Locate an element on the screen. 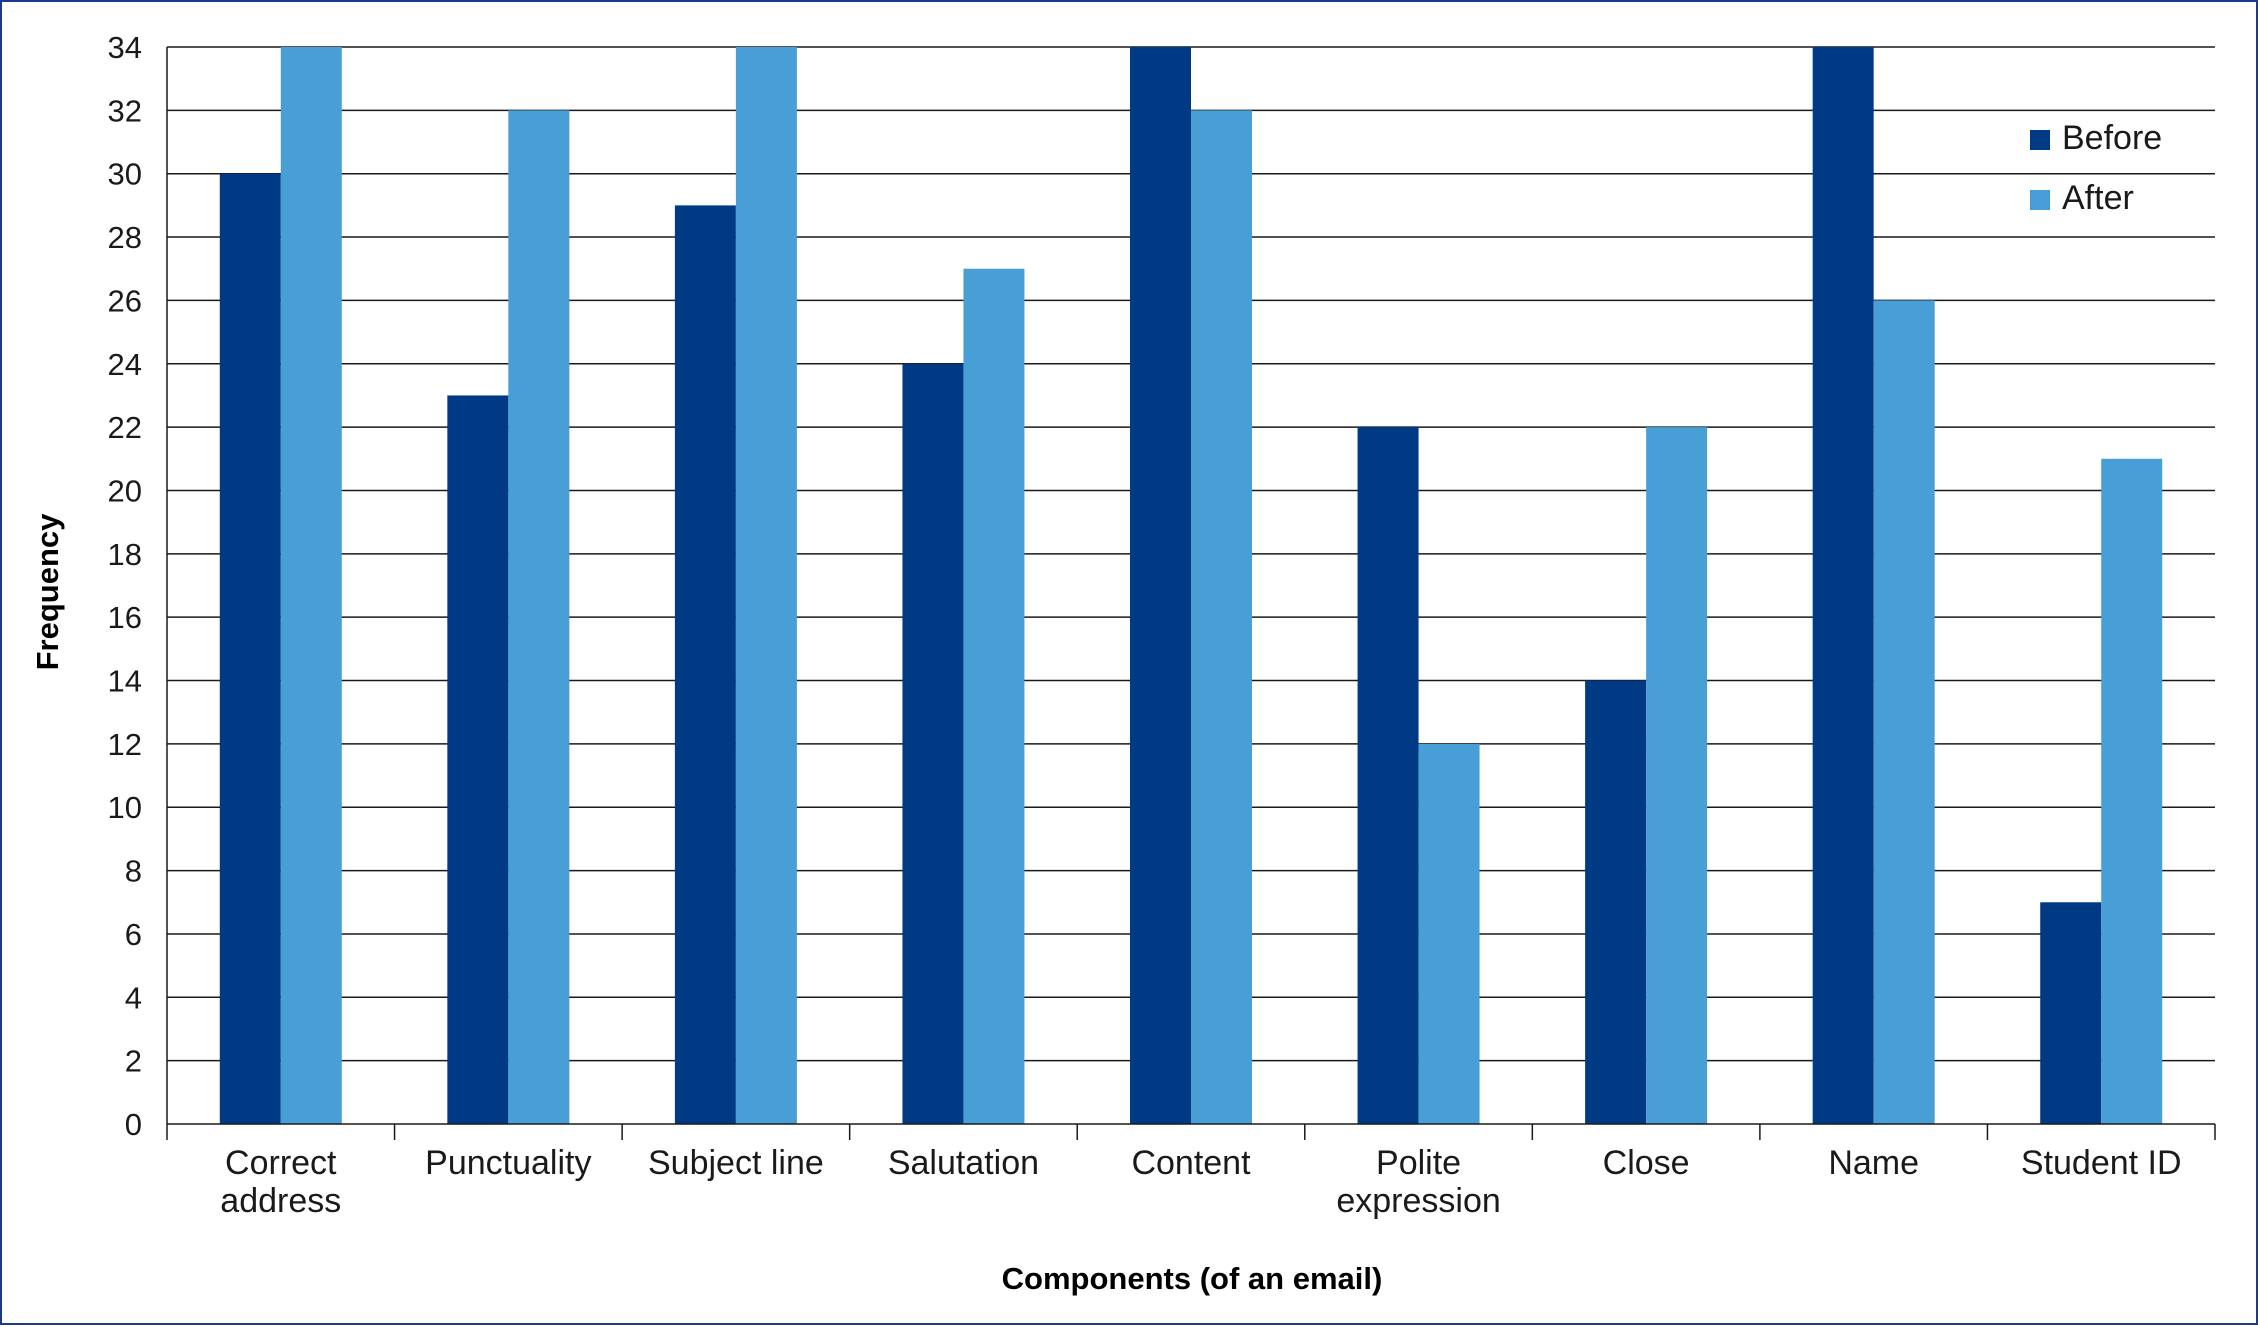  x-category-label: Close is located at coordinates (1646, 1163).